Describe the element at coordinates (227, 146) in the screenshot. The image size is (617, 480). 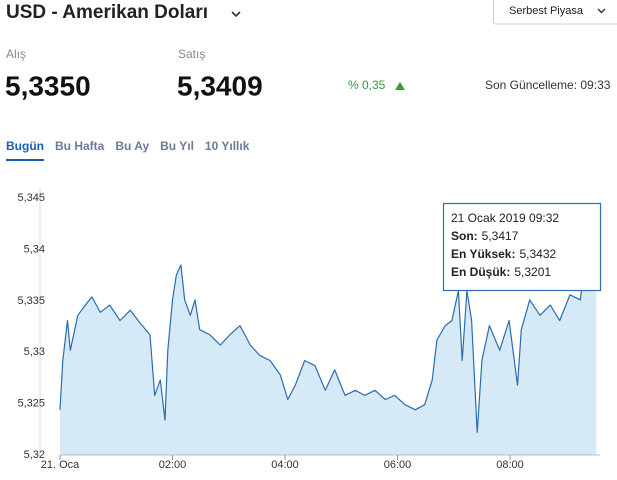
I see `period-tab: 10 Yıllık` at that location.